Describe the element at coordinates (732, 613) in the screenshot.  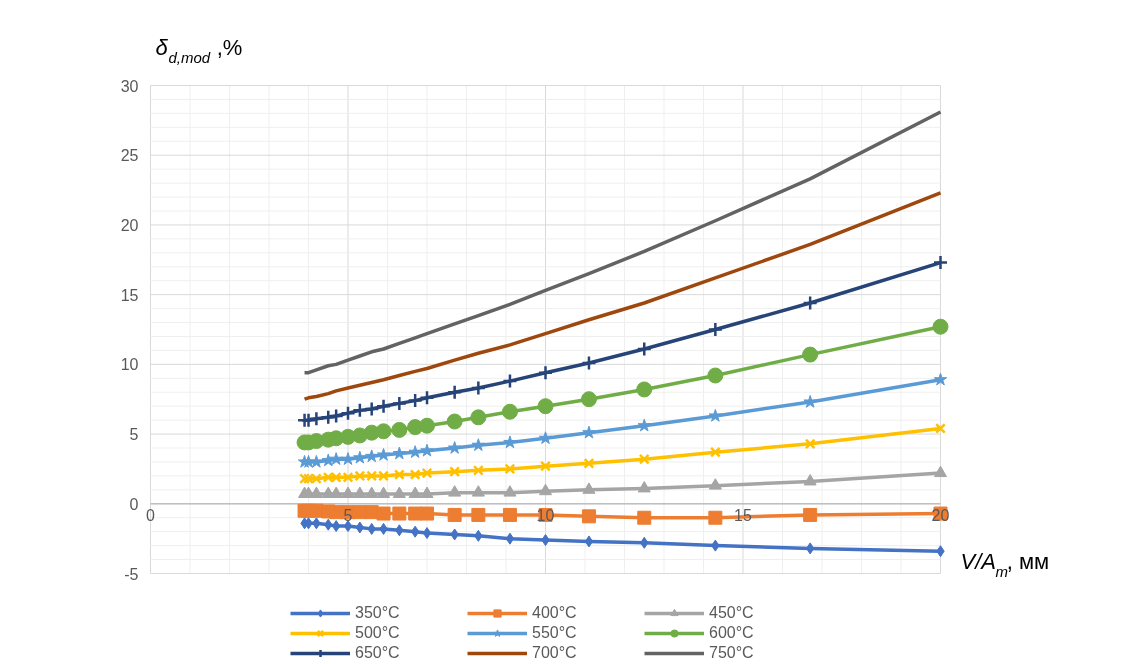
I see `legend-label: 450°C` at that location.